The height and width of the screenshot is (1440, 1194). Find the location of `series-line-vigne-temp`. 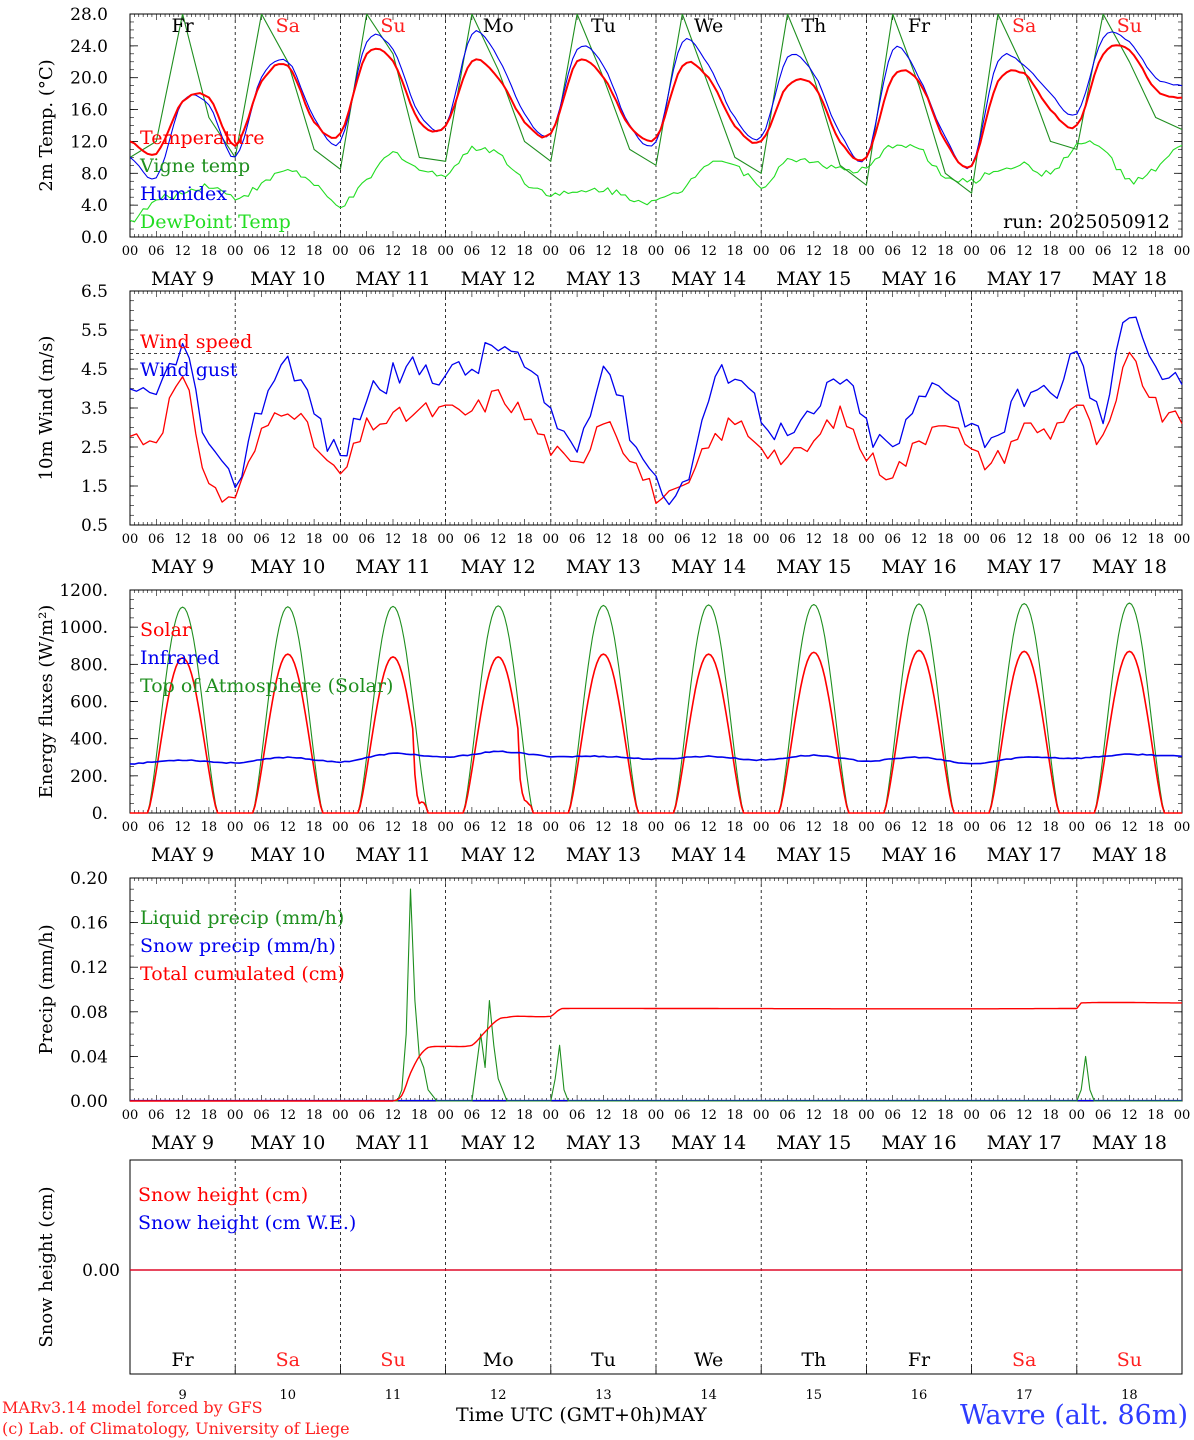

series-line-vigne-temp is located at coordinates (656, 104).